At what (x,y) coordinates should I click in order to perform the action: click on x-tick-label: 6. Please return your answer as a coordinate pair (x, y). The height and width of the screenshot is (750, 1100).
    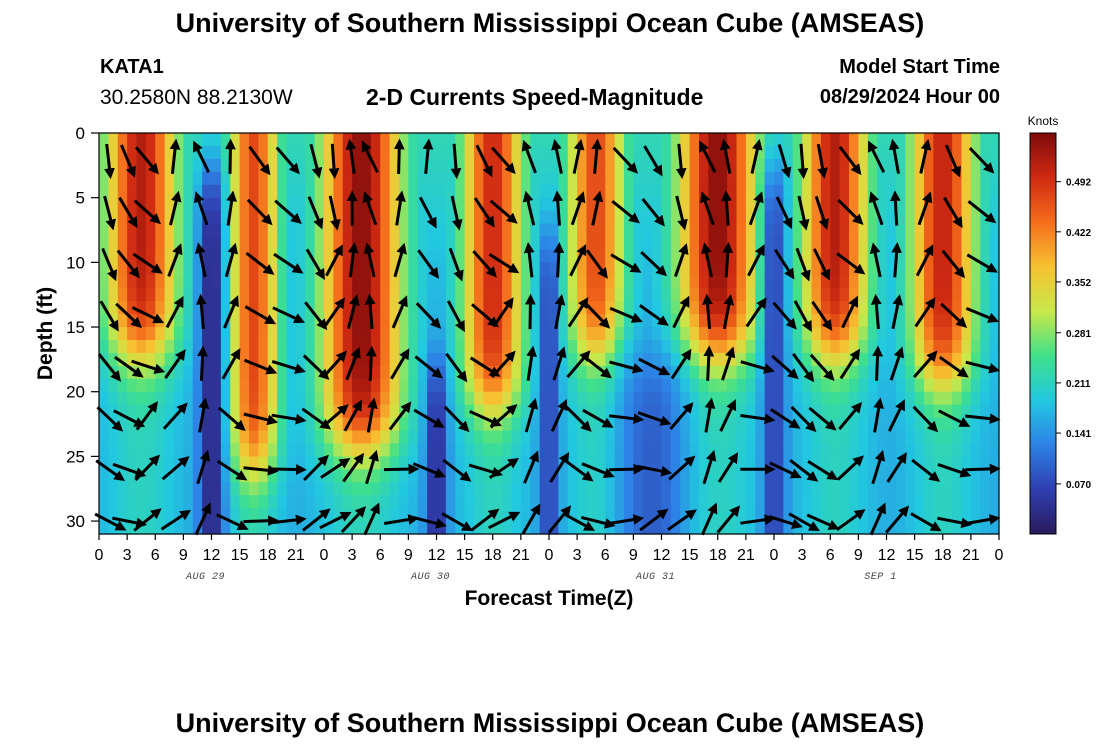
    Looking at the image, I should click on (380, 555).